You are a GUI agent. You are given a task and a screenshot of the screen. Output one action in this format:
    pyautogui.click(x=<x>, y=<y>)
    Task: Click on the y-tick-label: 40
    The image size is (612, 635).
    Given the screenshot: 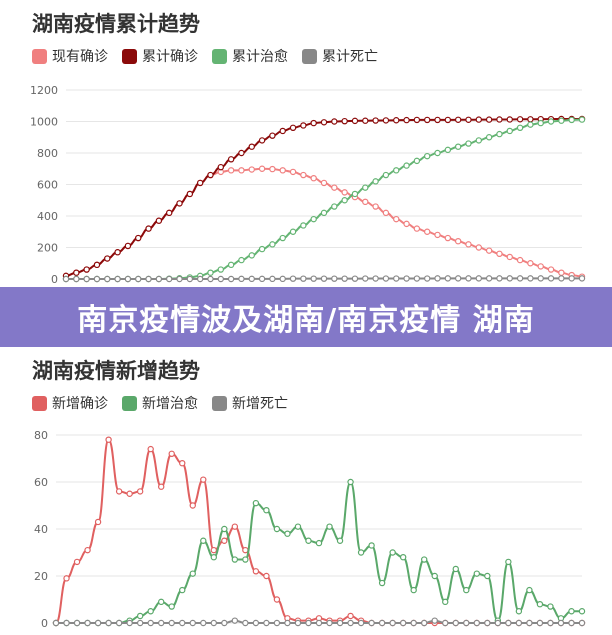 What is the action you would take?
    pyautogui.click(x=41, y=529)
    